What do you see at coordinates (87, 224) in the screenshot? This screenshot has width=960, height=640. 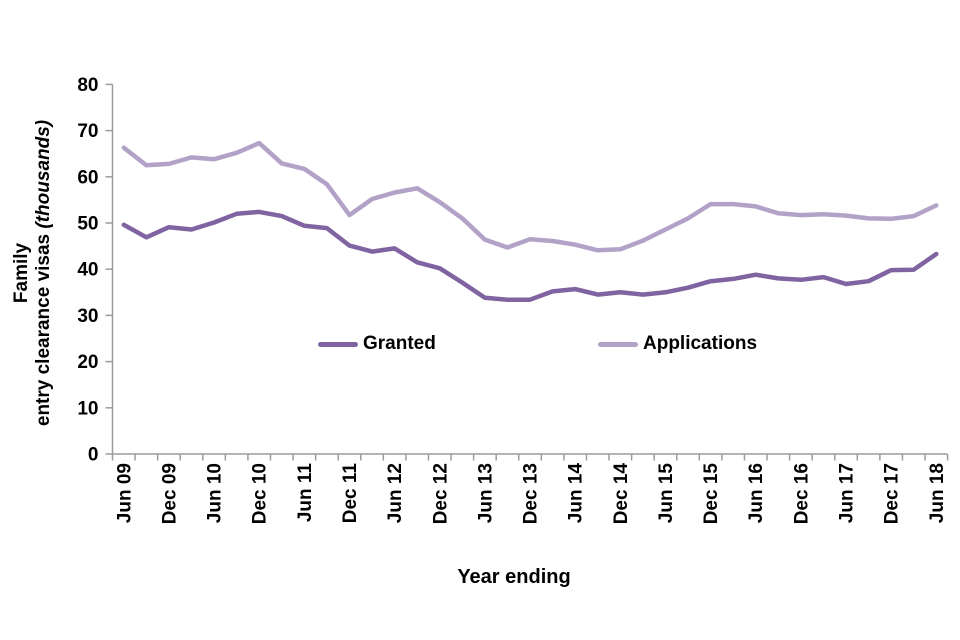 I see `y-tick-label: 50` at bounding box center [87, 224].